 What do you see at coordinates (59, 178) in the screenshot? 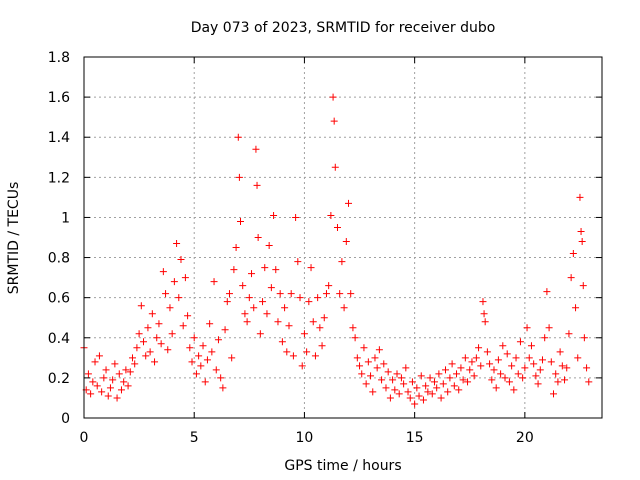
I see `y-tick-label: 1.2` at bounding box center [59, 178].